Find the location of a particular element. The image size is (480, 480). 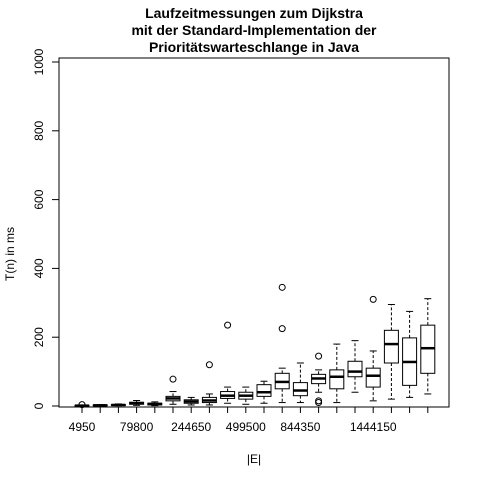

x-axis: 4950 79800 244650 499500 844350 1444150 is located at coordinates (249, 420).